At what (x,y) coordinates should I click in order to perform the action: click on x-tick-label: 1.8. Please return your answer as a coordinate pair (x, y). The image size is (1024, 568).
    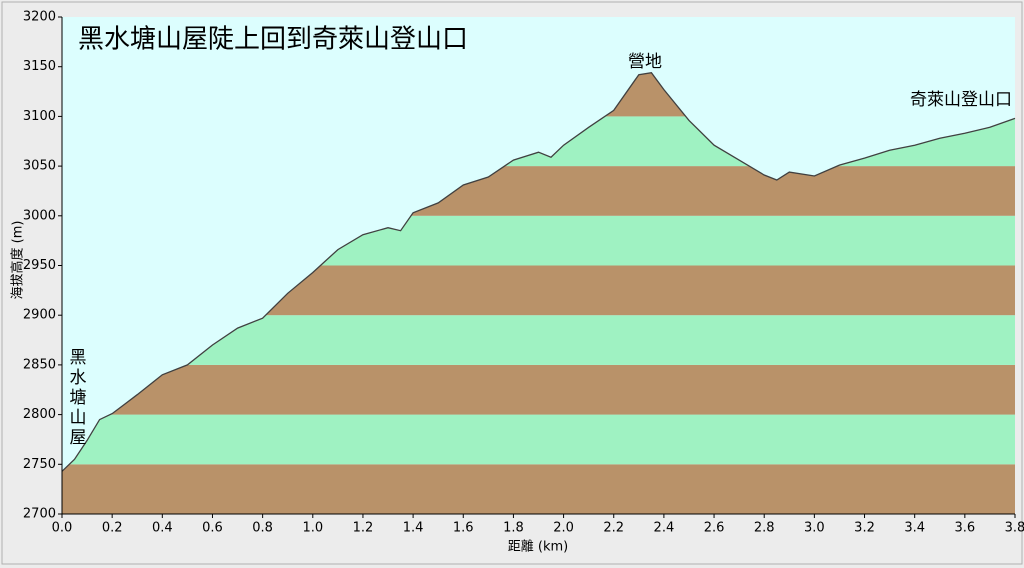
    Looking at the image, I should click on (513, 528).